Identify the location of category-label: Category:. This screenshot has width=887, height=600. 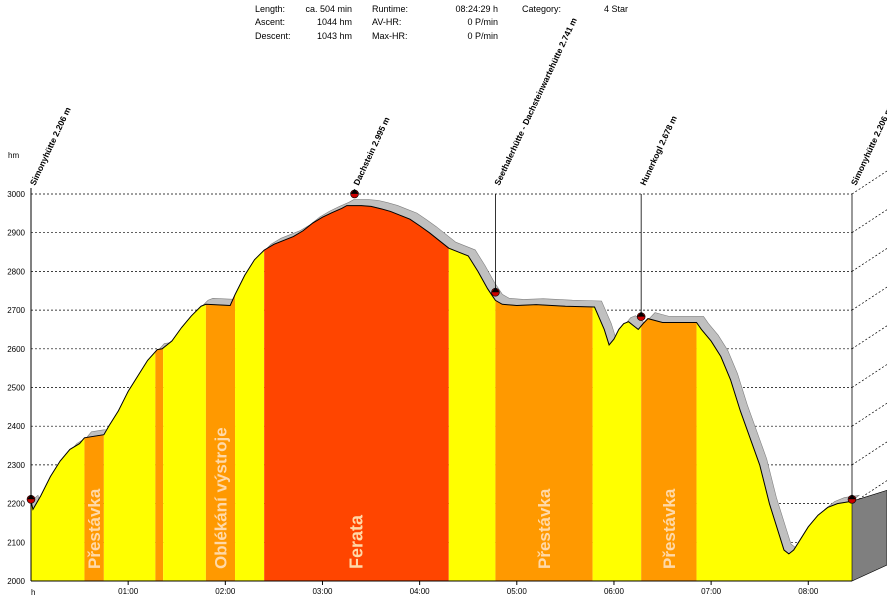
(542, 9).